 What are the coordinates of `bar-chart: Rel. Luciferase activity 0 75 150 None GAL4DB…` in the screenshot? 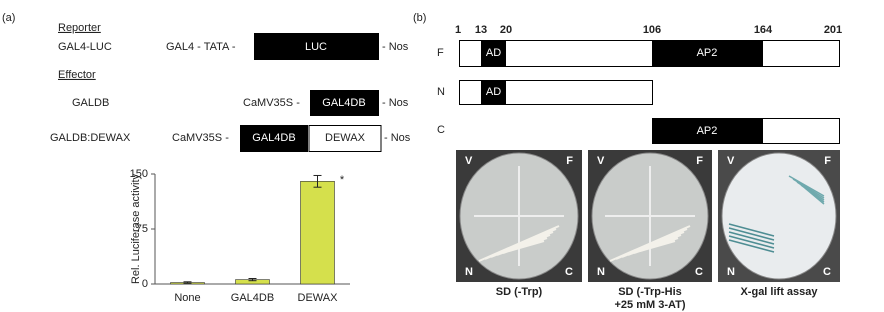 It's located at (240, 236).